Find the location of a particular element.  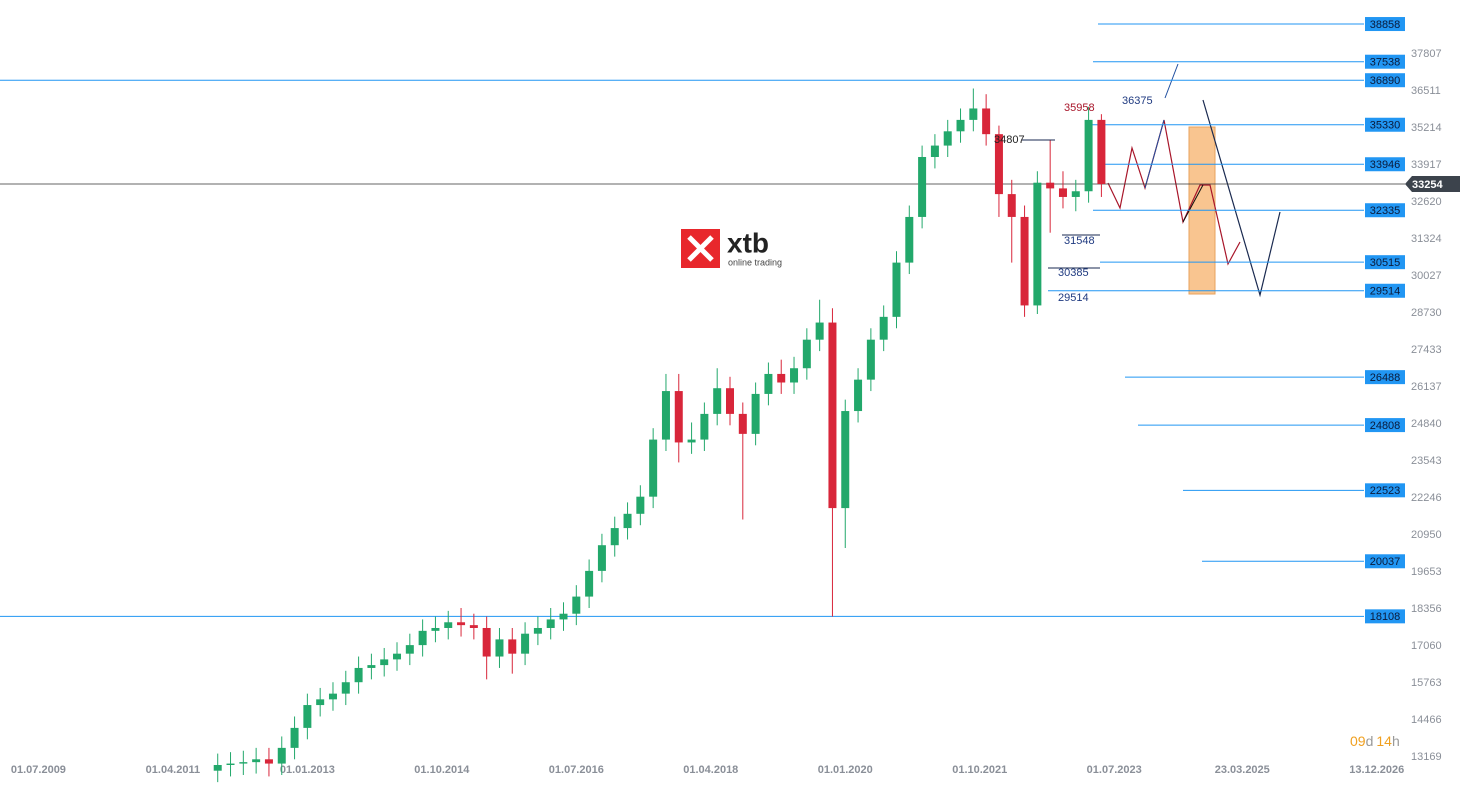

countdown-hours: 14 is located at coordinates (1384, 741).